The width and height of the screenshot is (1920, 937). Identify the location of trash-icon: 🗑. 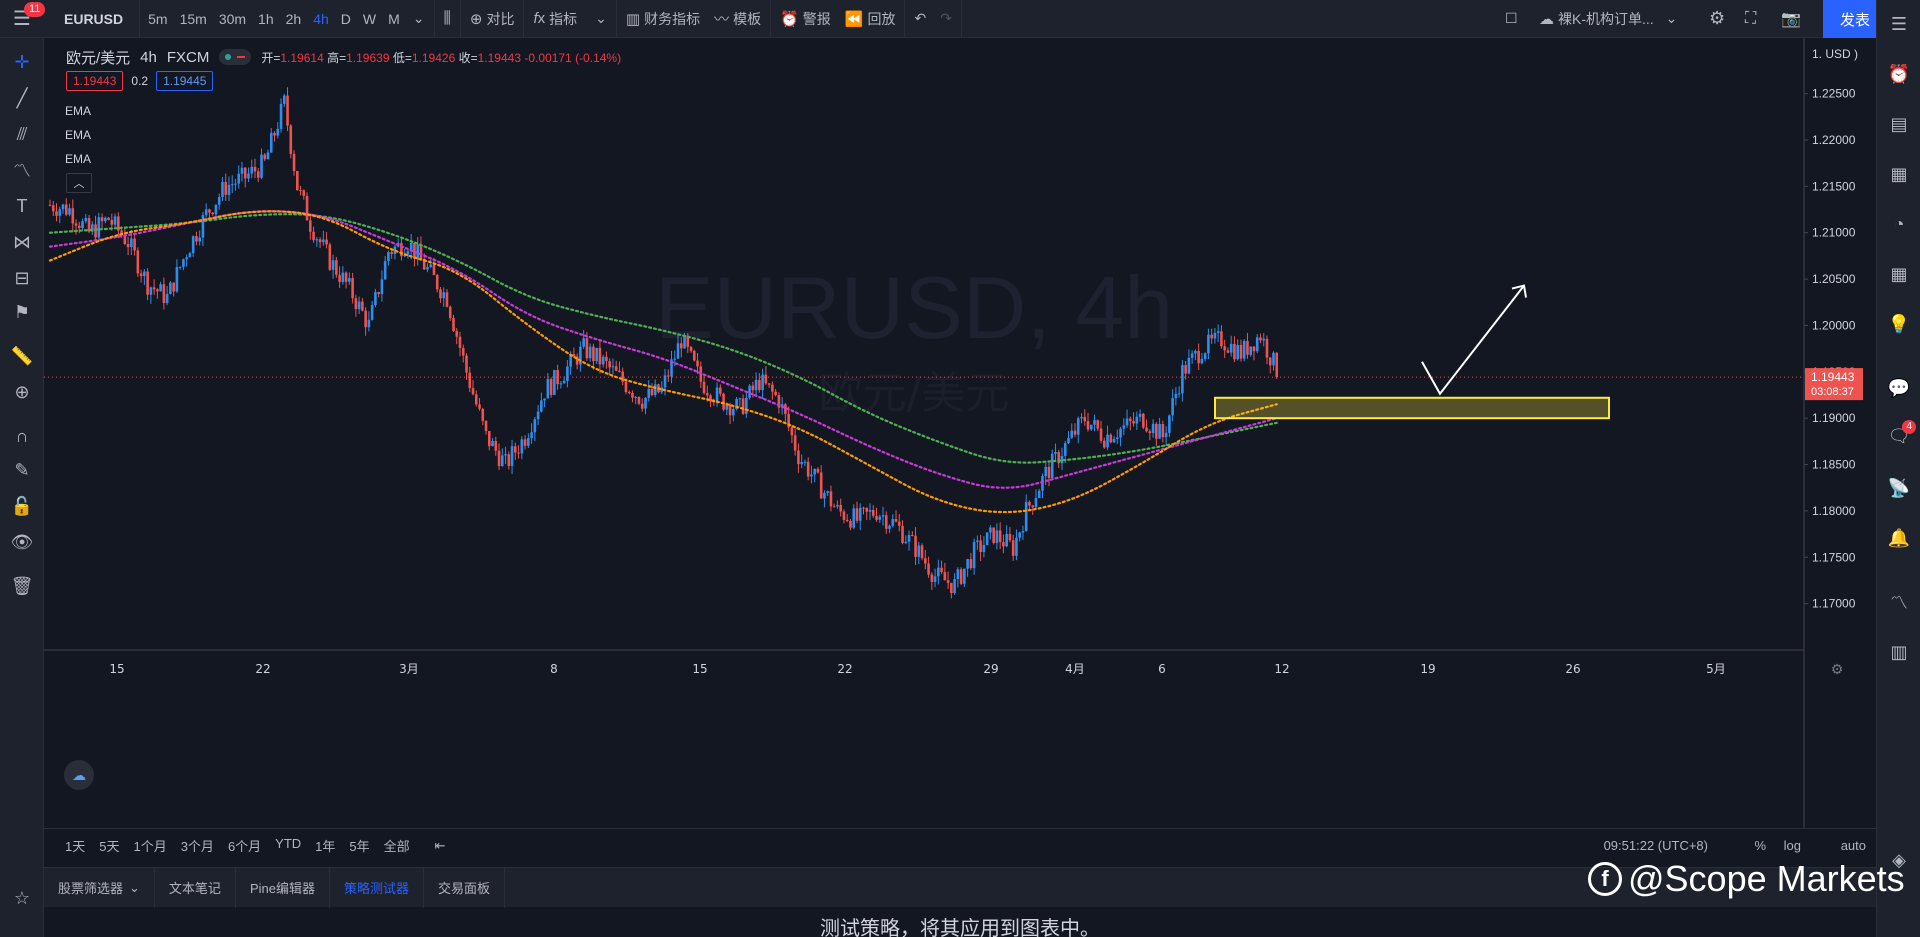
(22, 585).